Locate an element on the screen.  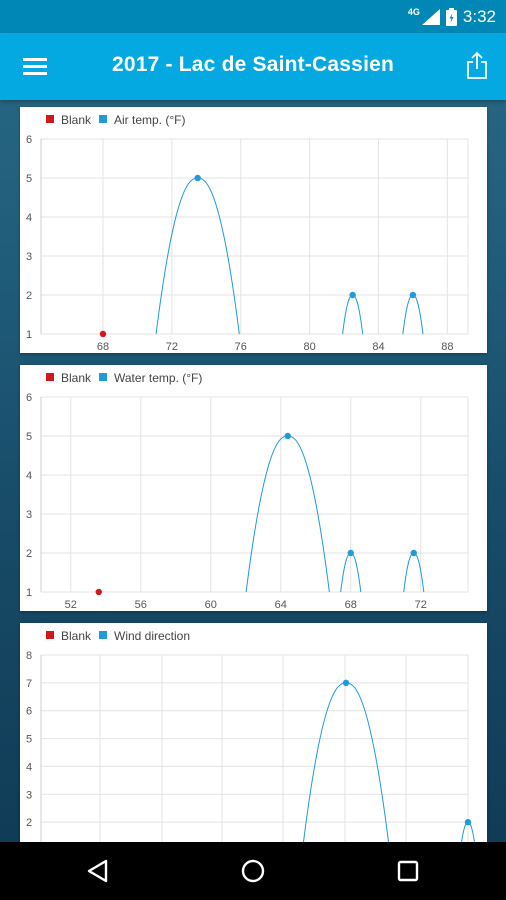
status-time: 3:32 is located at coordinates (479, 16).